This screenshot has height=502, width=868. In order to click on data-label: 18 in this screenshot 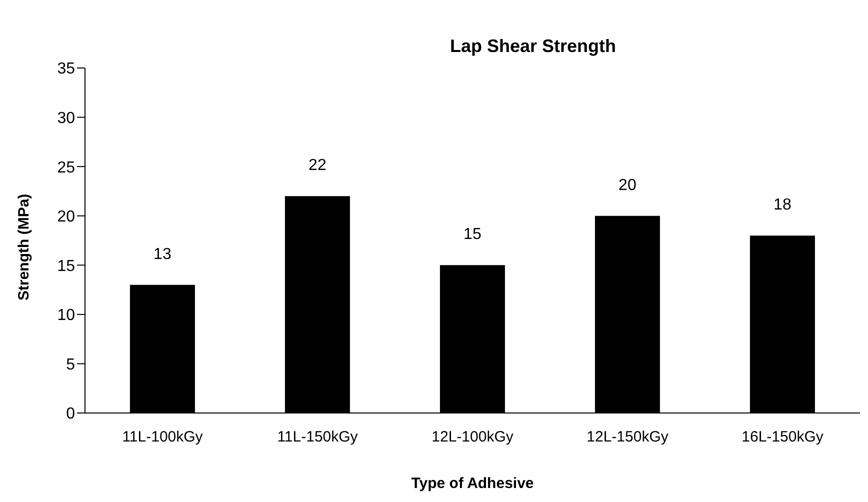, I will do `click(783, 205)`.